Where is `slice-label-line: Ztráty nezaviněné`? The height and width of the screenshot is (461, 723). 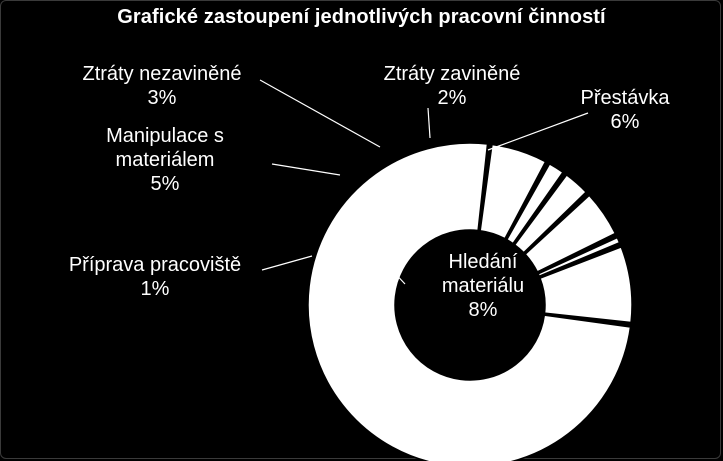 slice-label-line: Ztráty nezaviněné is located at coordinates (162, 74).